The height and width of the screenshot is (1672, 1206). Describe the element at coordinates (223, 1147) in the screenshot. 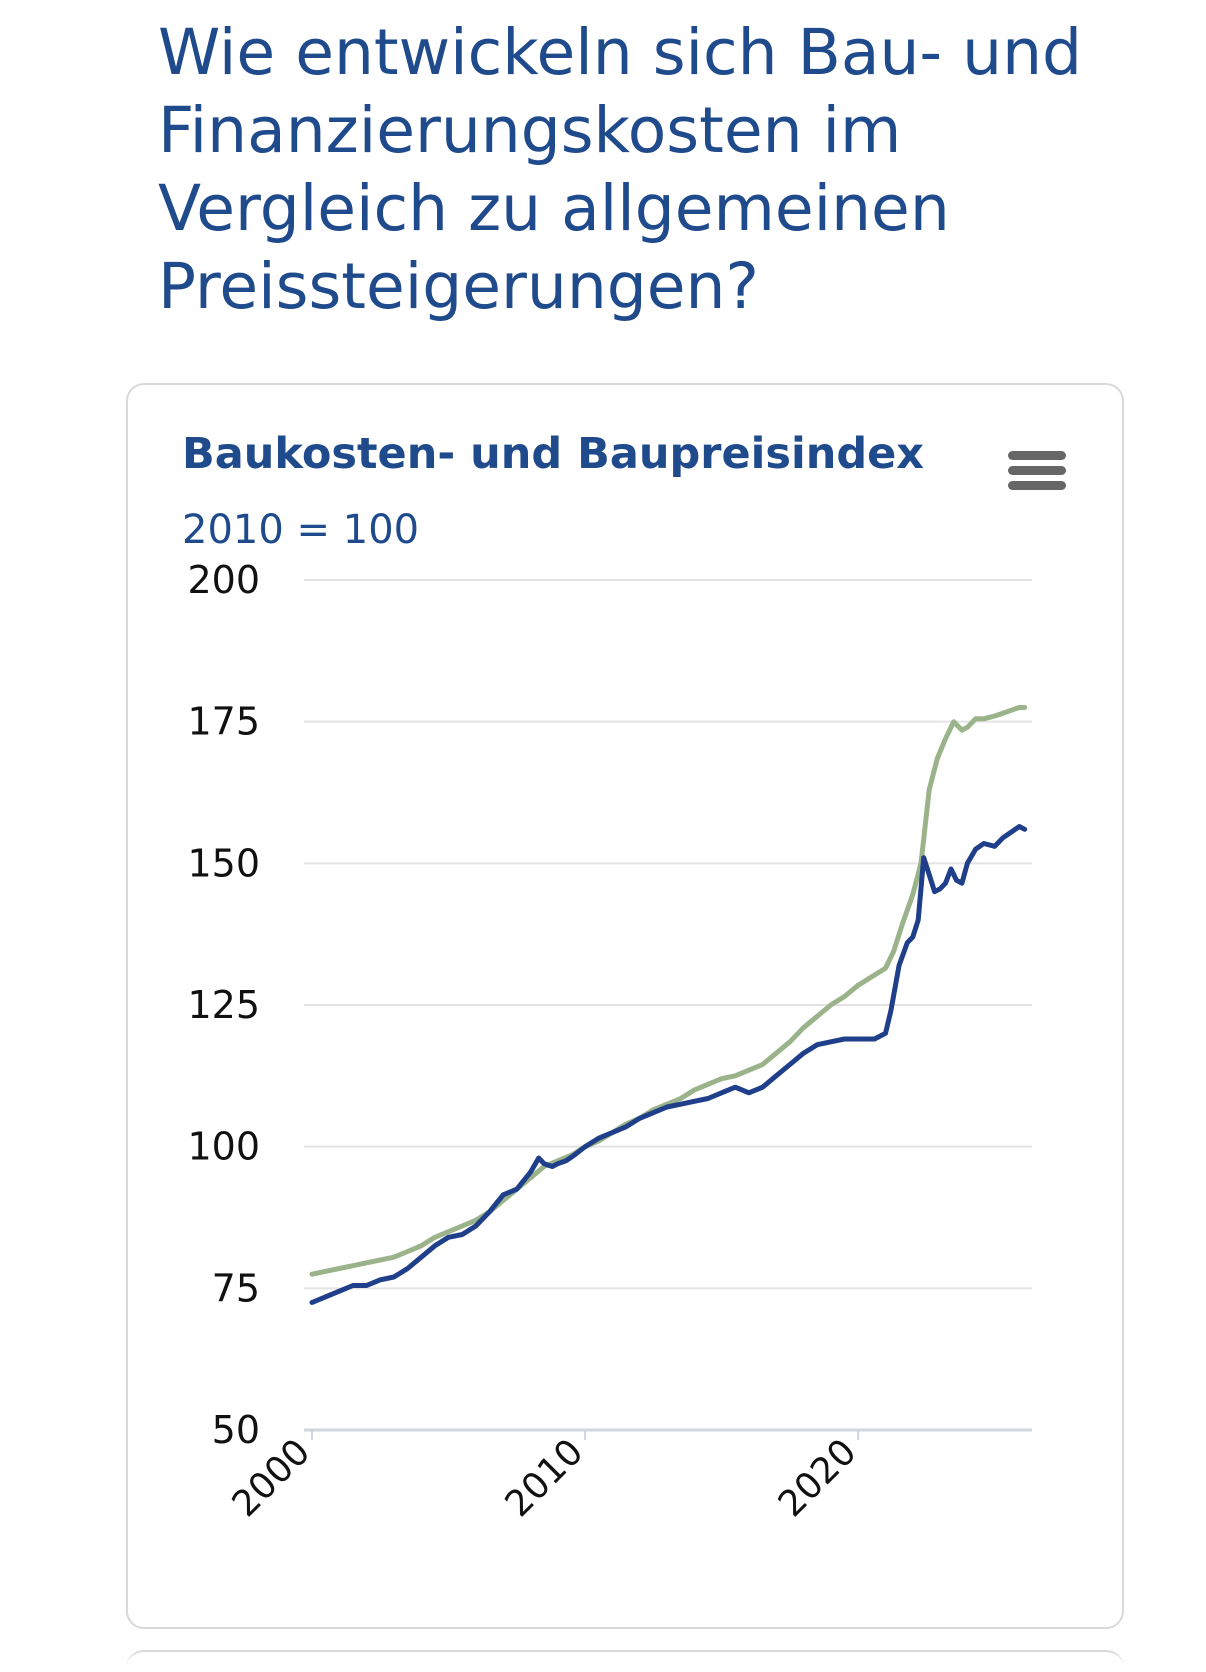

I see `y-tick-label: 100` at that location.